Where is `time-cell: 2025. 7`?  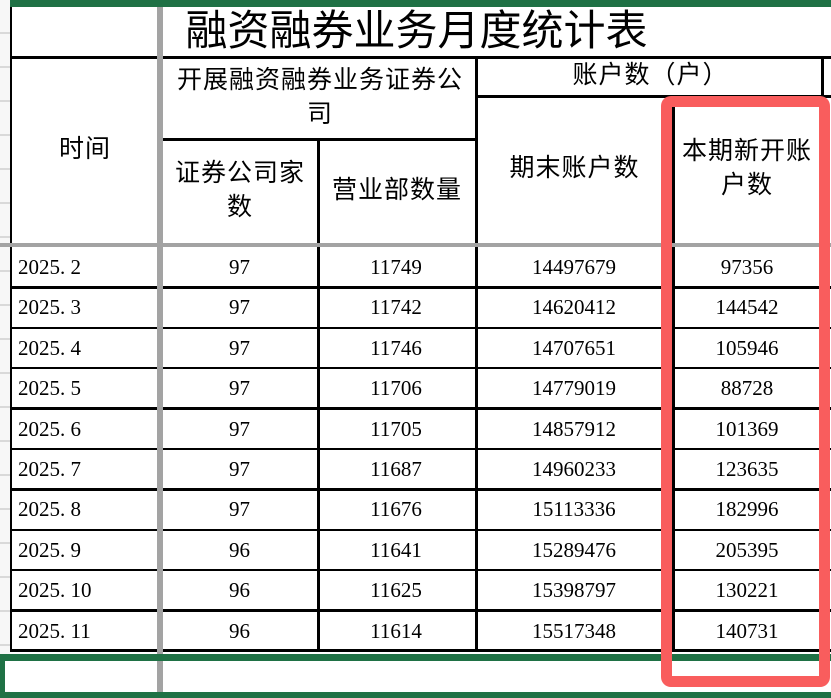 time-cell: 2025. 7 is located at coordinates (49, 469).